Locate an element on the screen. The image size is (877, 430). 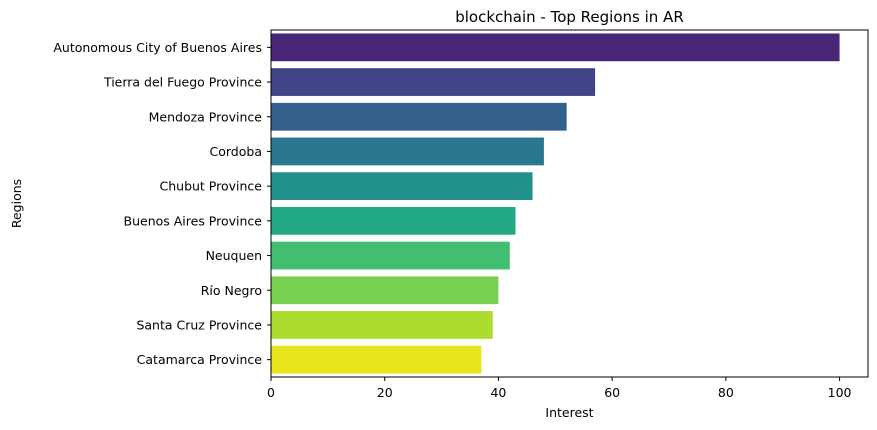
y-tick-label: Autonomous City of Buenos Aires is located at coordinates (157, 47).